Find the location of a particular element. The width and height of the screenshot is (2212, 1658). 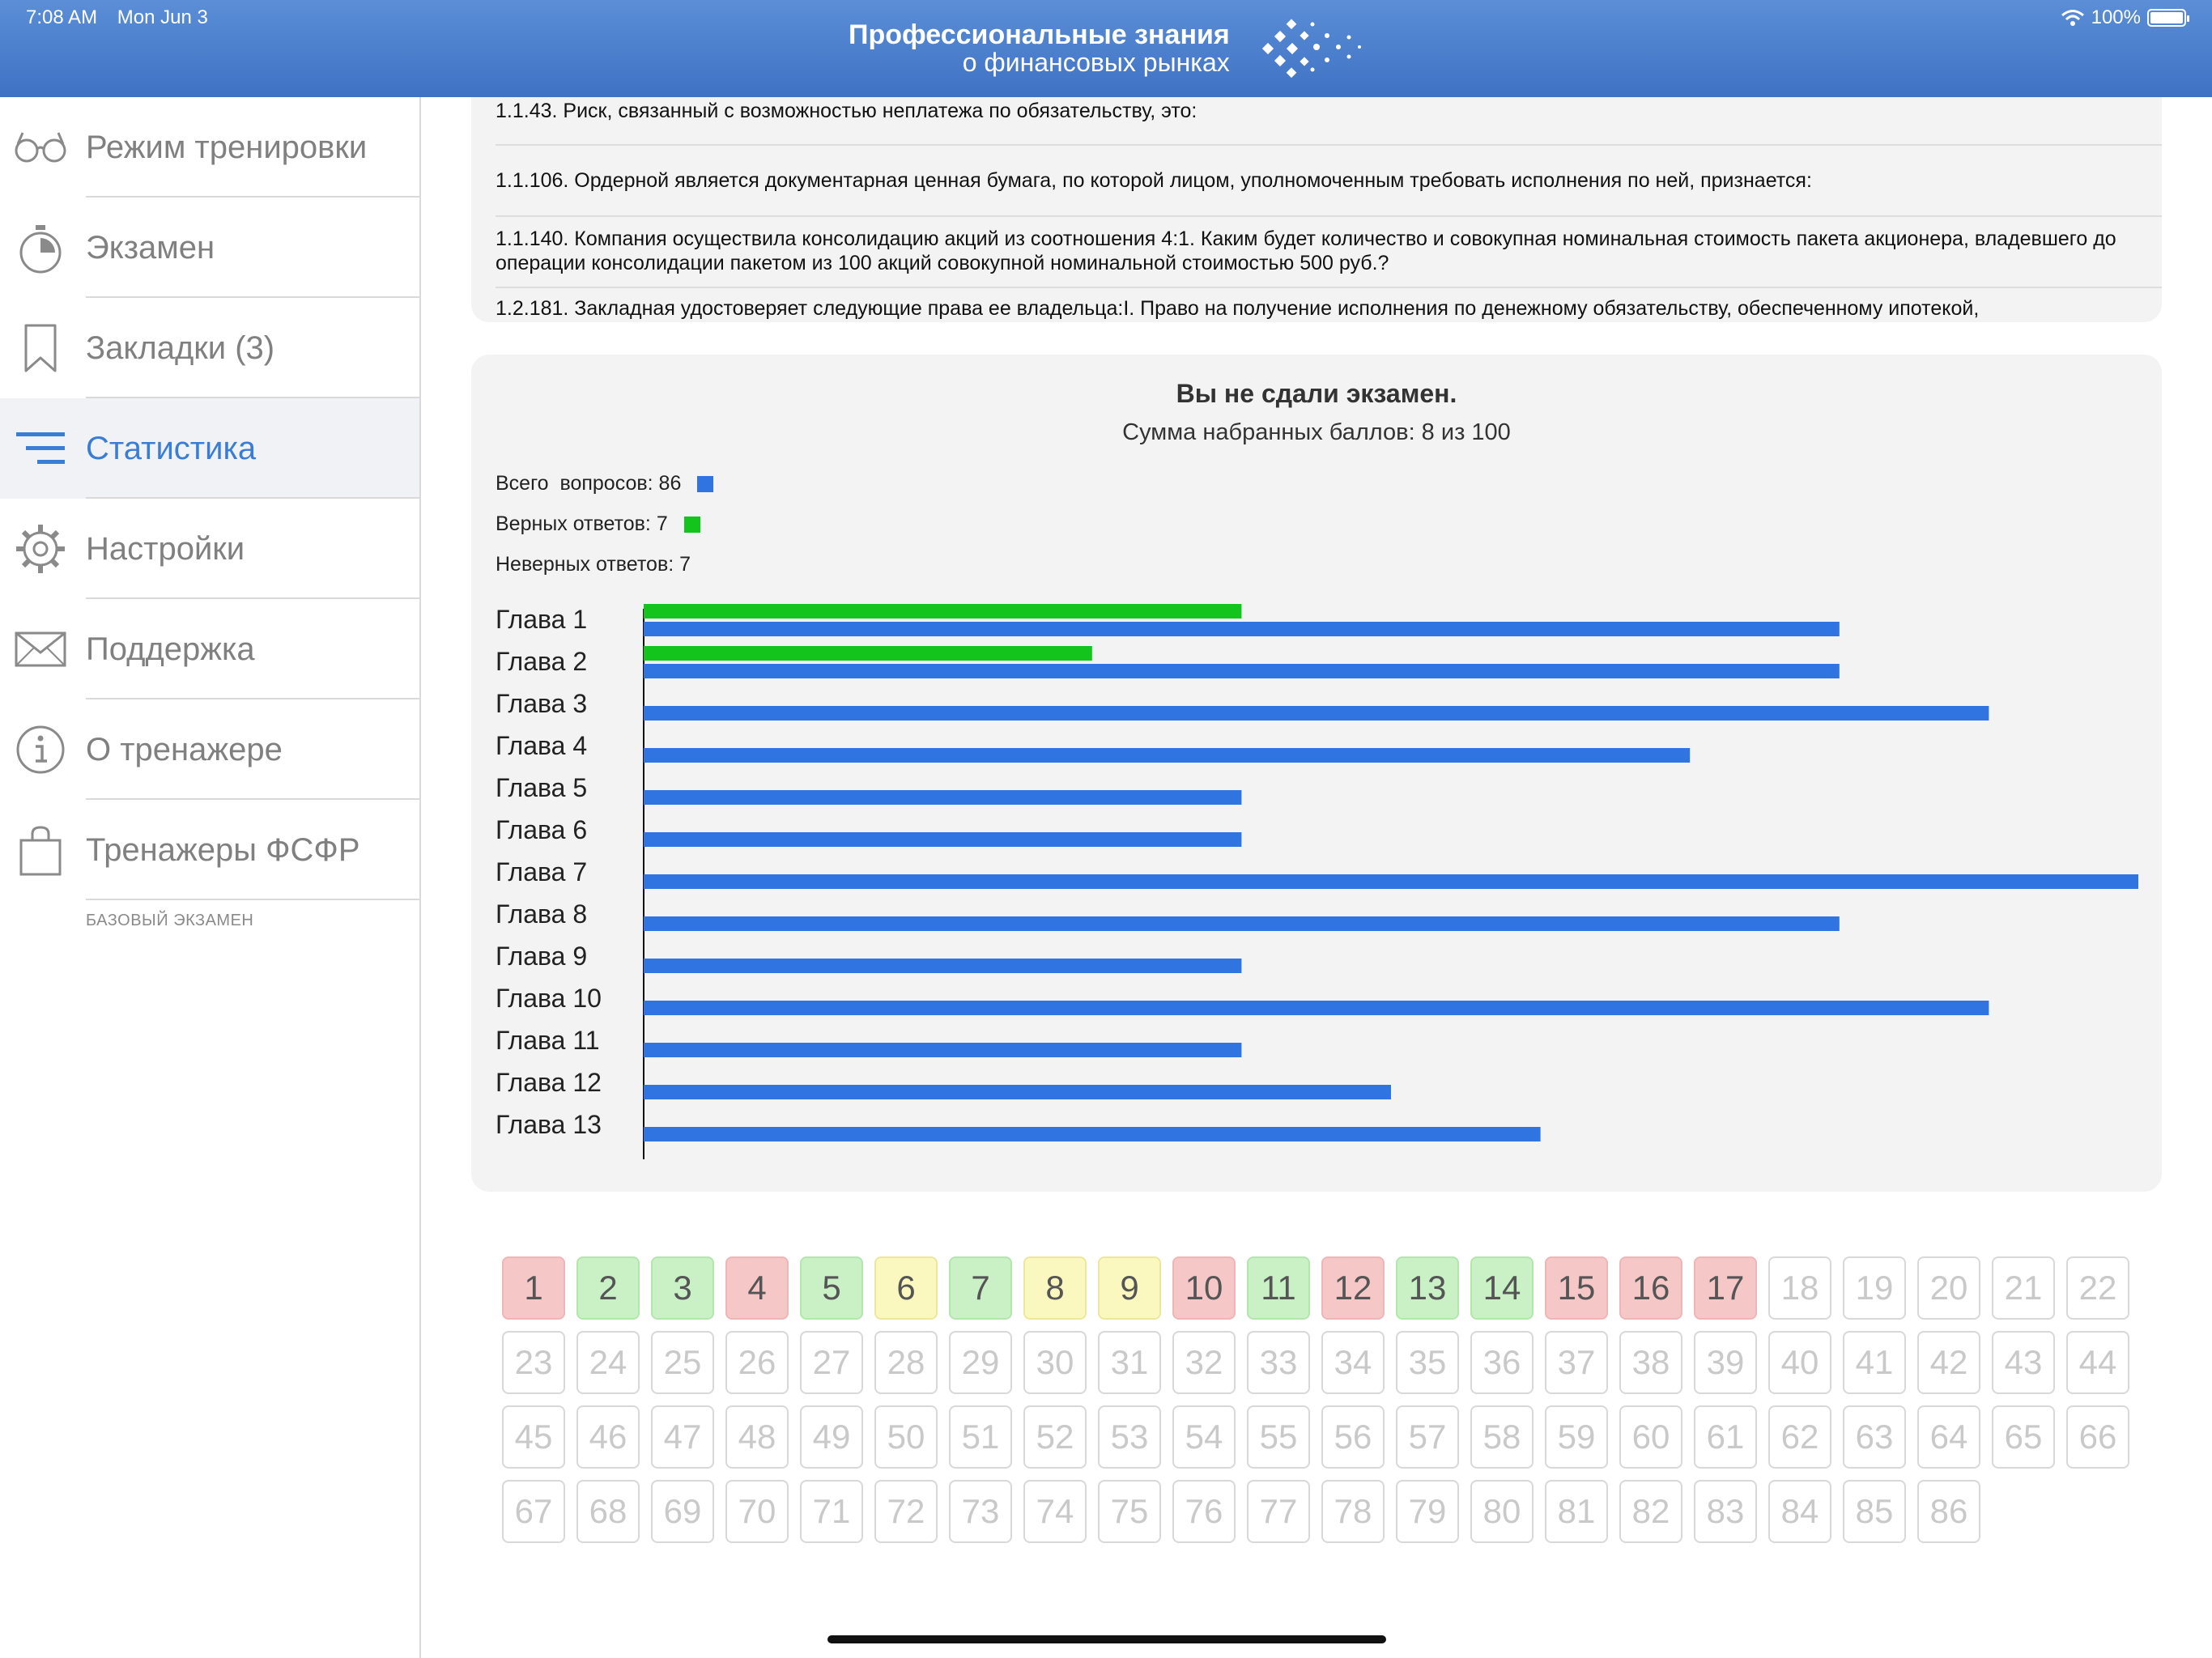

answer-cell: 52 is located at coordinates (1055, 1437).